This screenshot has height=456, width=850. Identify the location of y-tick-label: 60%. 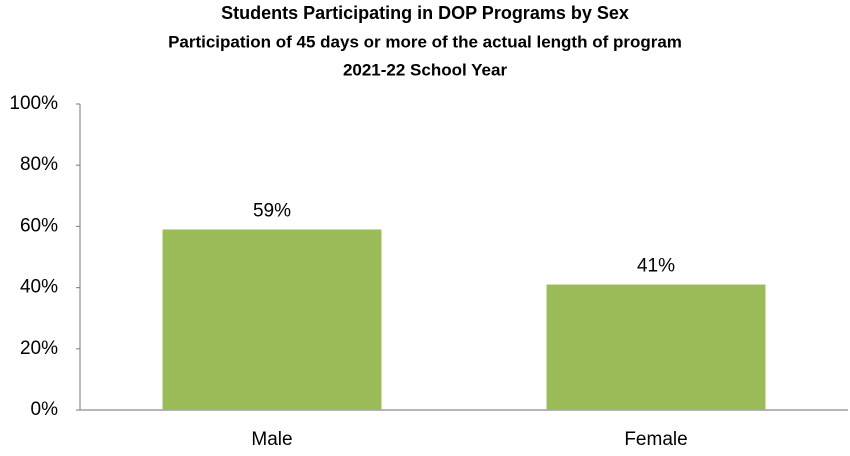
(39, 225).